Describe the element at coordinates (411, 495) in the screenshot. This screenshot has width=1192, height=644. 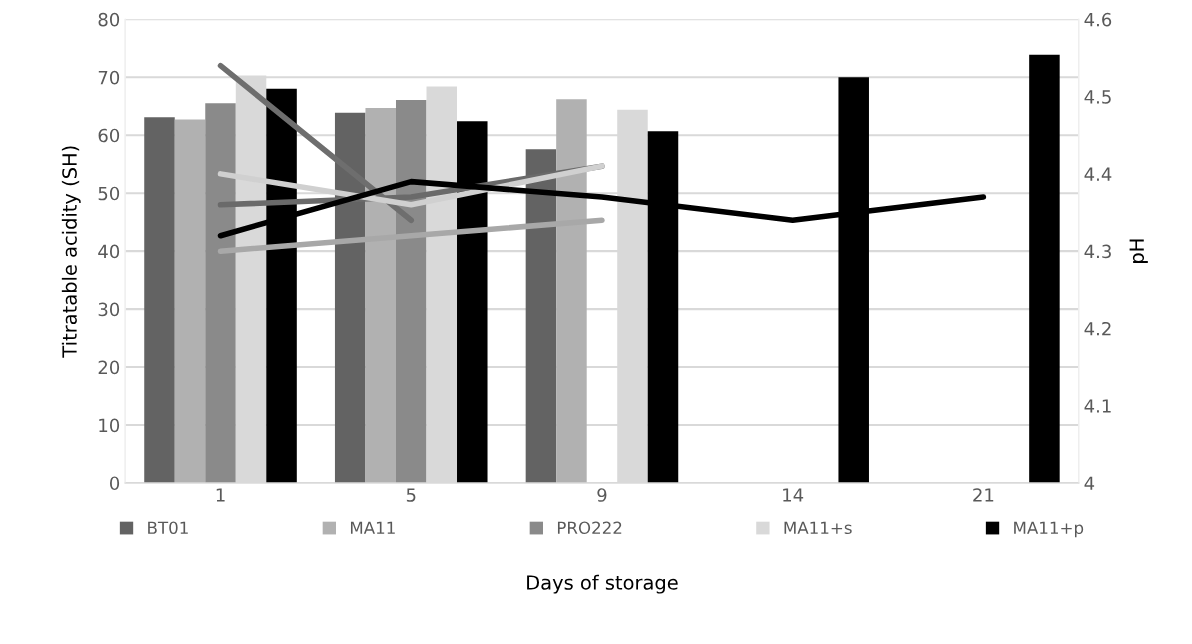
I see `x-tick-label: 5` at that location.